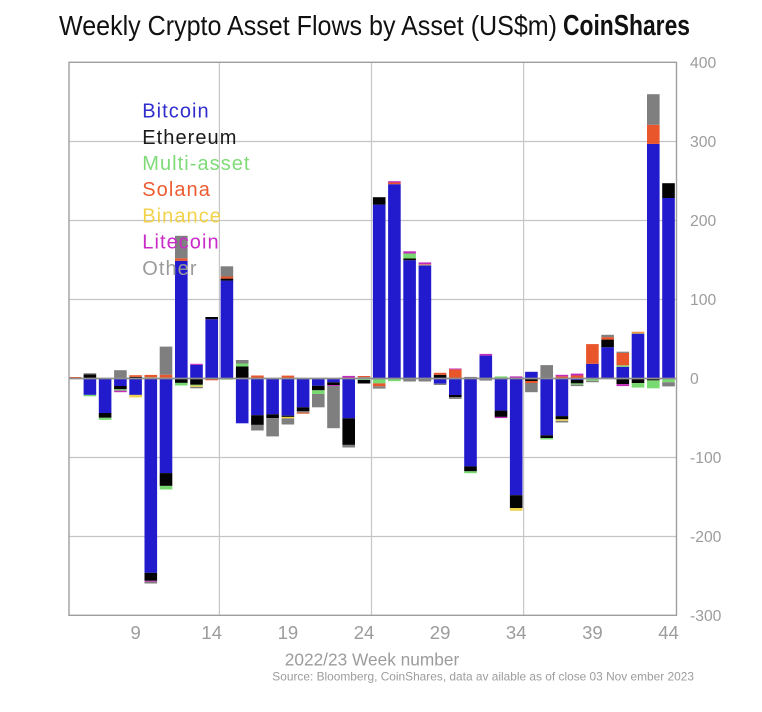 This screenshot has width=762, height=712. I want to click on svg-text: 24, so click(364, 632).